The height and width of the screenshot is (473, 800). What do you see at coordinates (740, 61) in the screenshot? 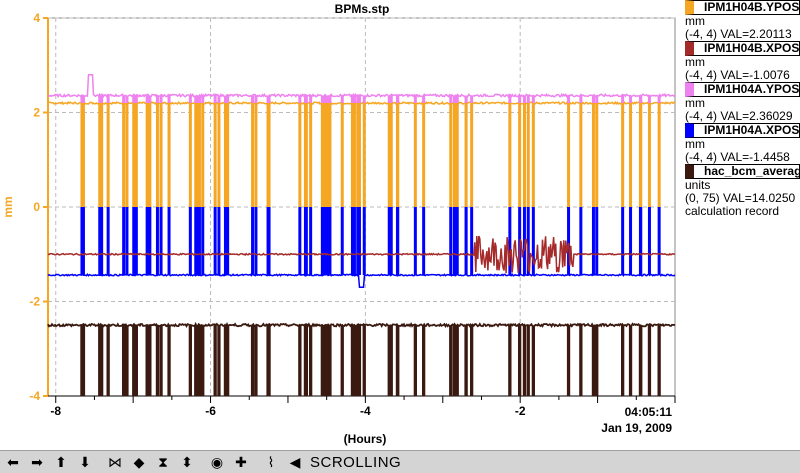
I see `legend-entry: IPM1H04B.XPOS mm (-4, 4) VAL=-1.0076` at bounding box center [740, 61].